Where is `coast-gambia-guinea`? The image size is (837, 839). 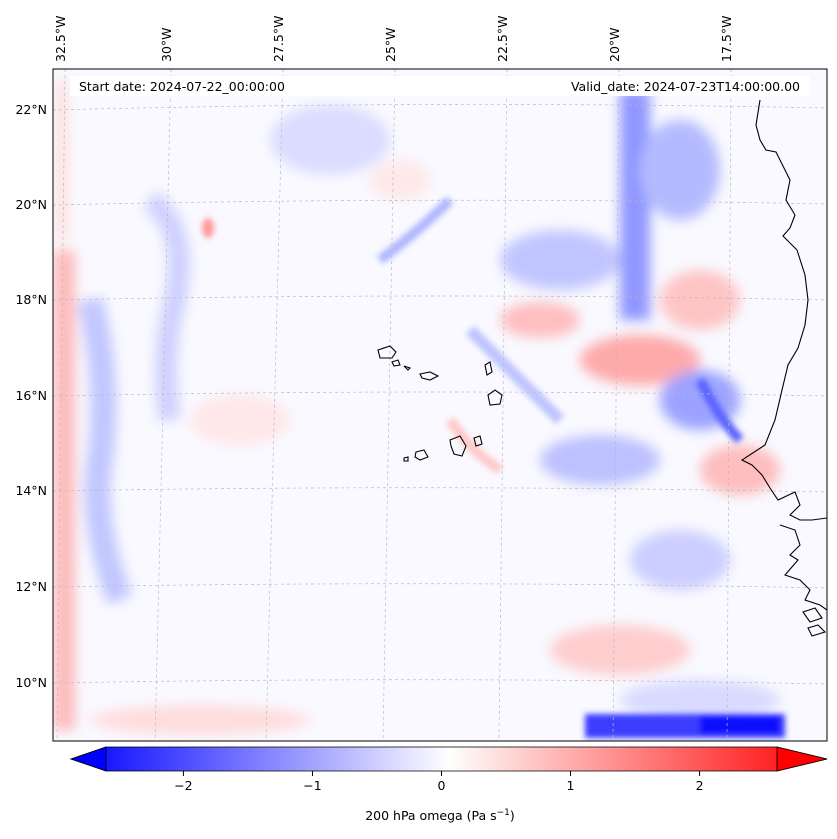
coast-gambia-guinea is located at coordinates (803, 567).